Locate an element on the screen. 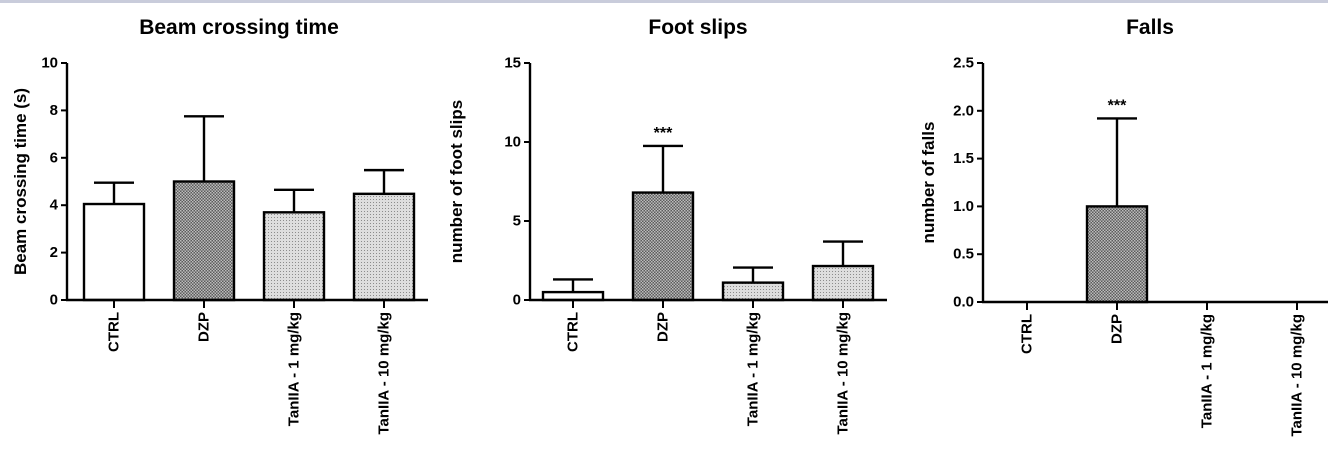 Image resolution: width=1328 pixels, height=461 pixels. y-axis-label: Beam crossing time (s) is located at coordinates (20, 181).